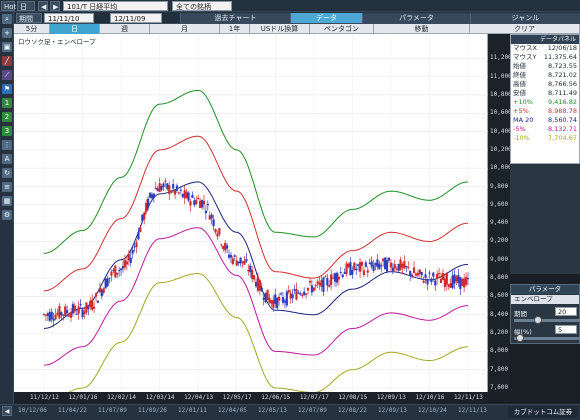 This screenshot has width=580, height=420. What do you see at coordinates (7, 89) in the screenshot?
I see `flag-icon: ⚑` at bounding box center [7, 89].